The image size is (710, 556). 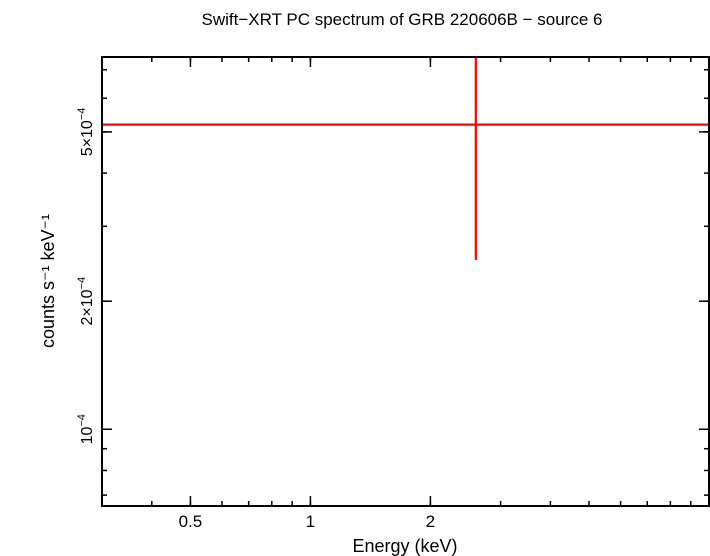 What do you see at coordinates (404, 546) in the screenshot?
I see `x-axis-label: Energy (keV)` at bounding box center [404, 546].